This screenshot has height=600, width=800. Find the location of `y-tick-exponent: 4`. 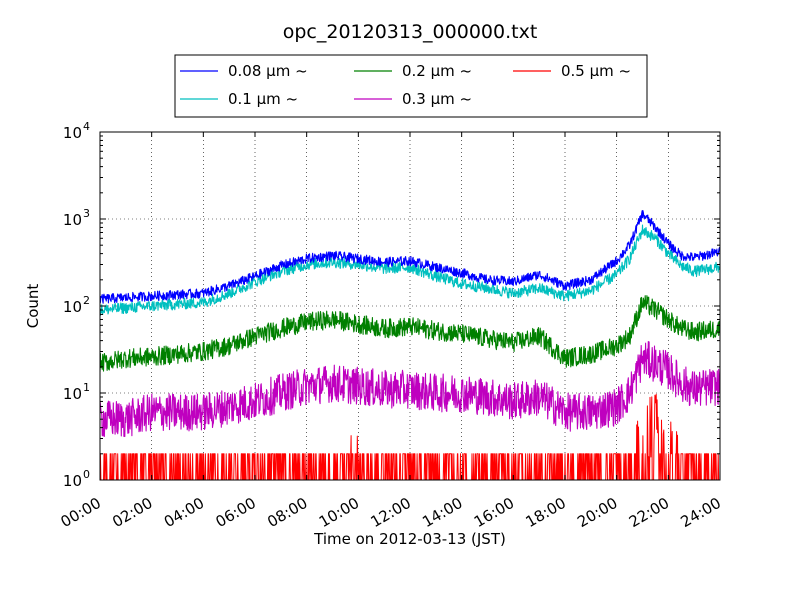

y-tick-exponent: 4 is located at coordinates (86, 126).